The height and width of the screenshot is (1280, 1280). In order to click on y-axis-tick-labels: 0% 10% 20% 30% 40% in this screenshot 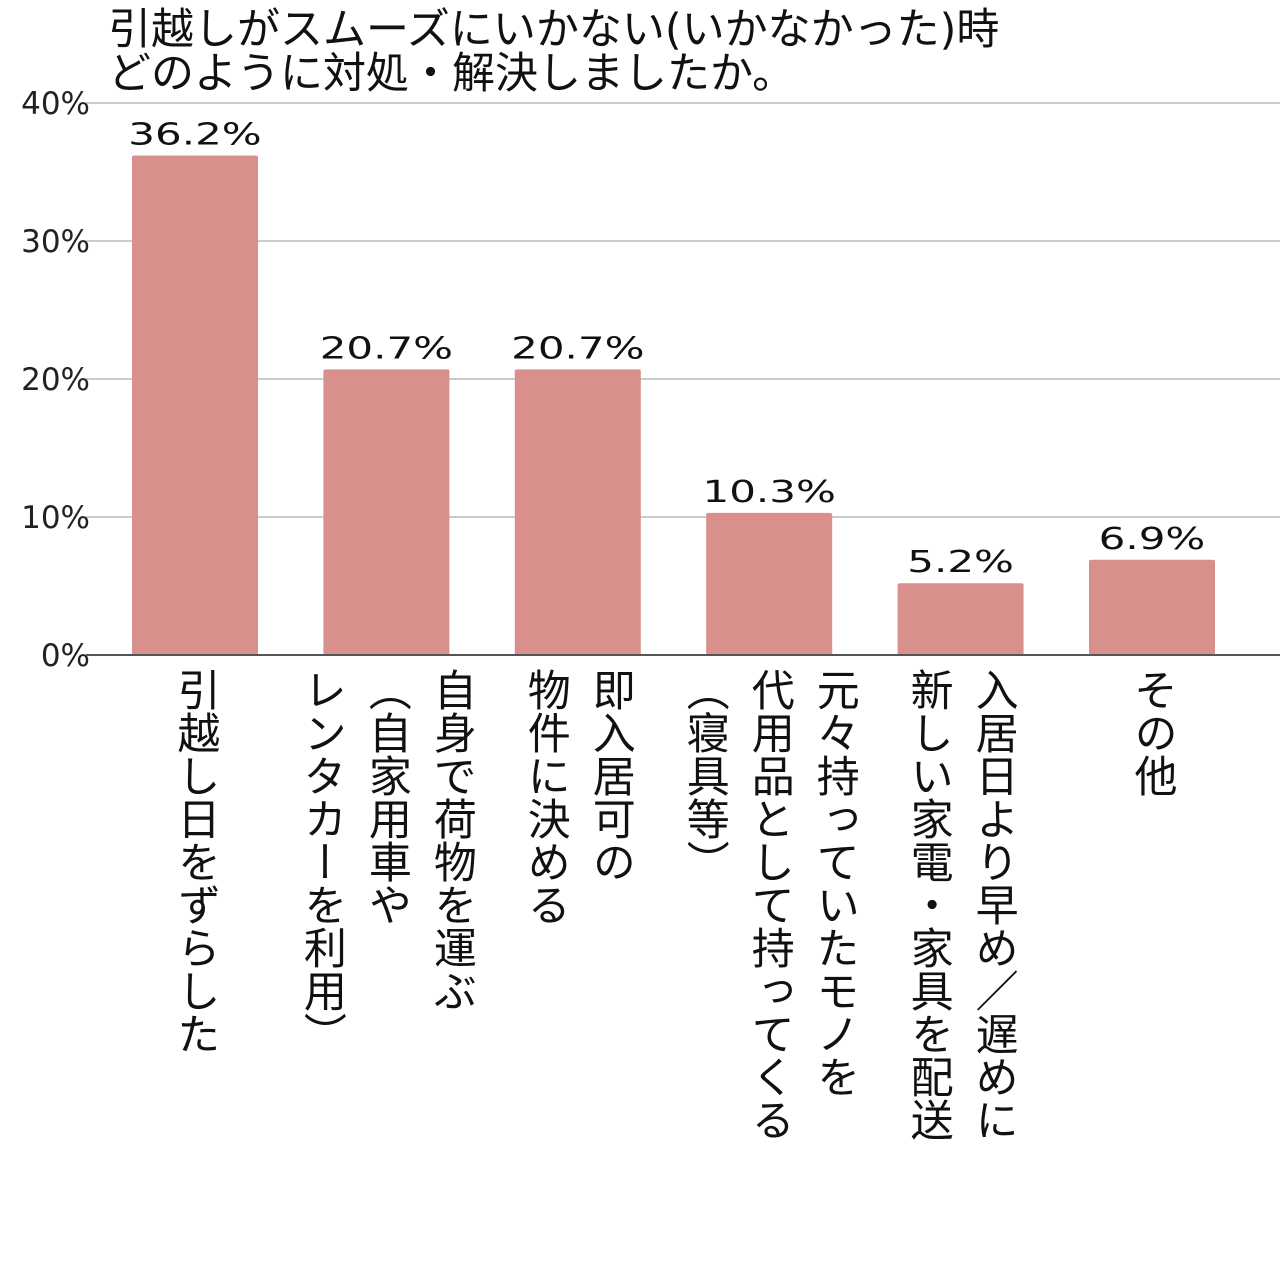, I will do `click(55, 380)`.